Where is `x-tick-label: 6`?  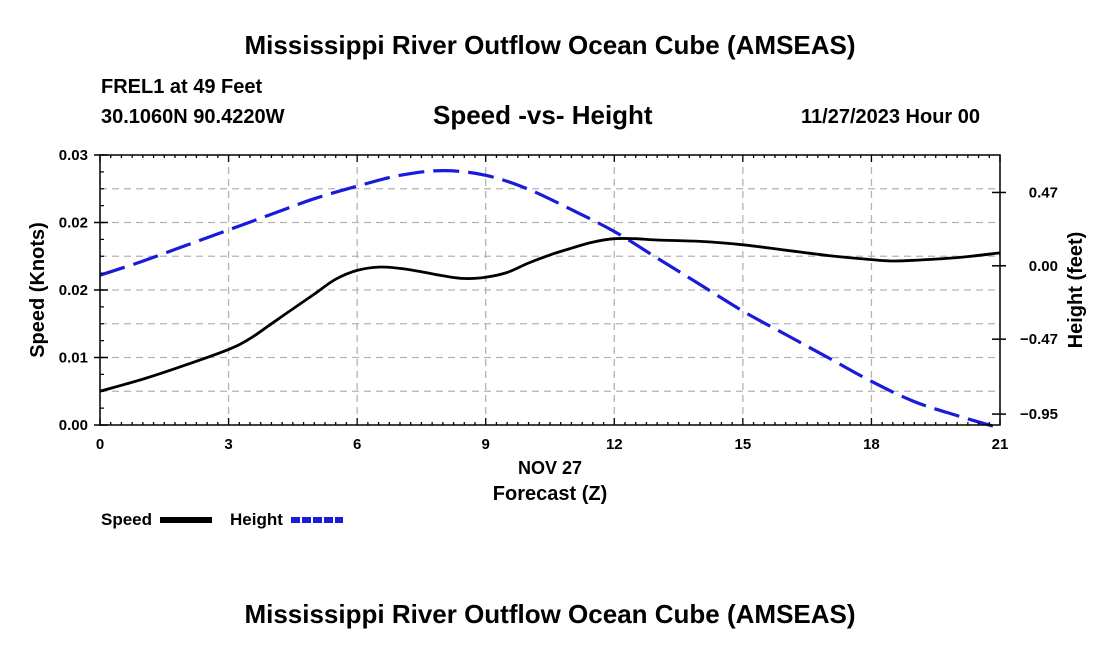 x-tick-label: 6 is located at coordinates (357, 444).